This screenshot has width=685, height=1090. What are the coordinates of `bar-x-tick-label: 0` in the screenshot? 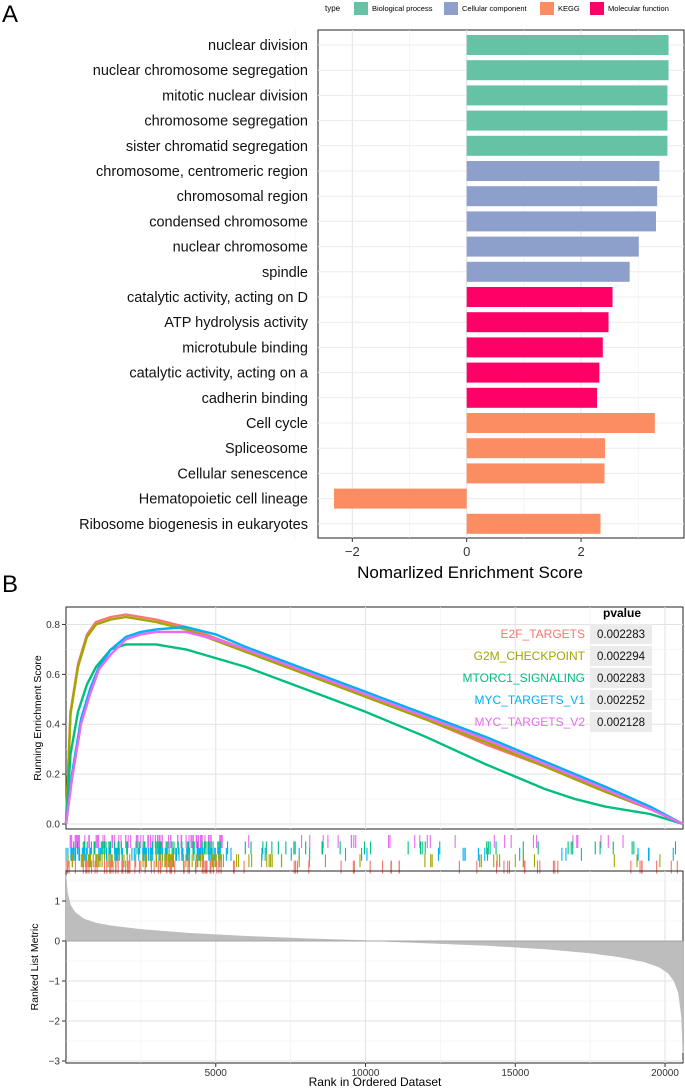 It's located at (466, 551).